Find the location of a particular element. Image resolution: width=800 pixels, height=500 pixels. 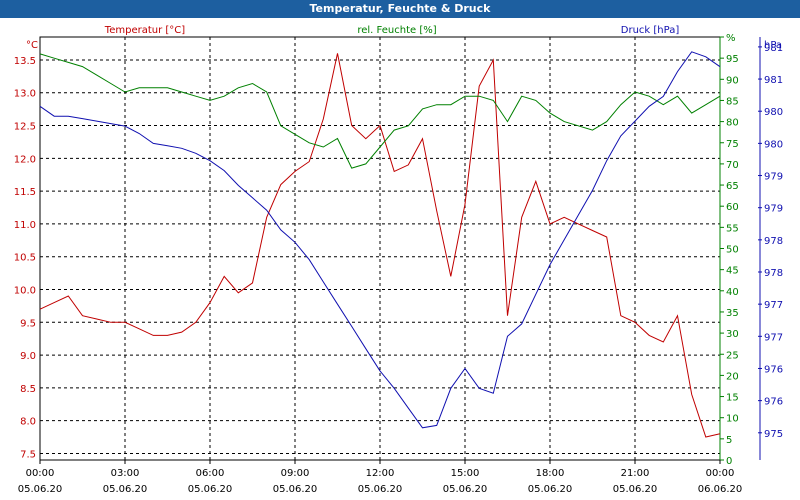

right-axis-unit: hPa is located at coordinates (773, 45).